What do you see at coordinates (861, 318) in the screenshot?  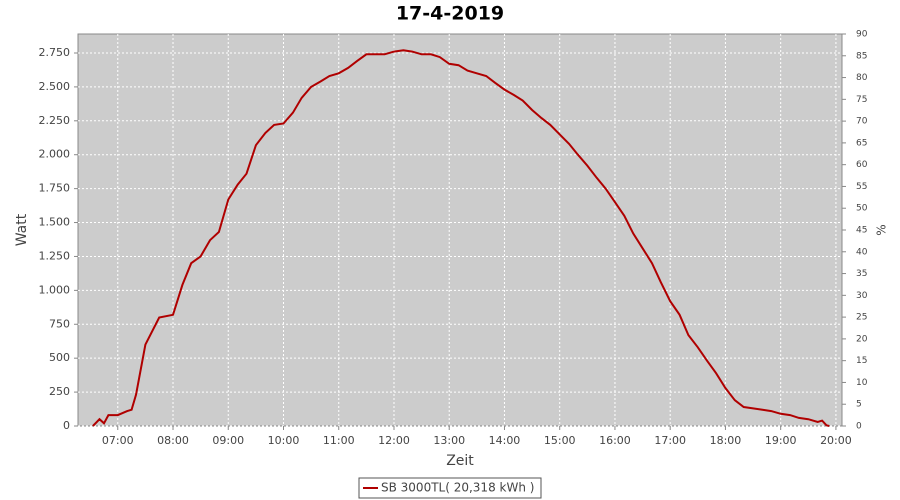 I see `y2-tick-label: 25` at bounding box center [861, 318].